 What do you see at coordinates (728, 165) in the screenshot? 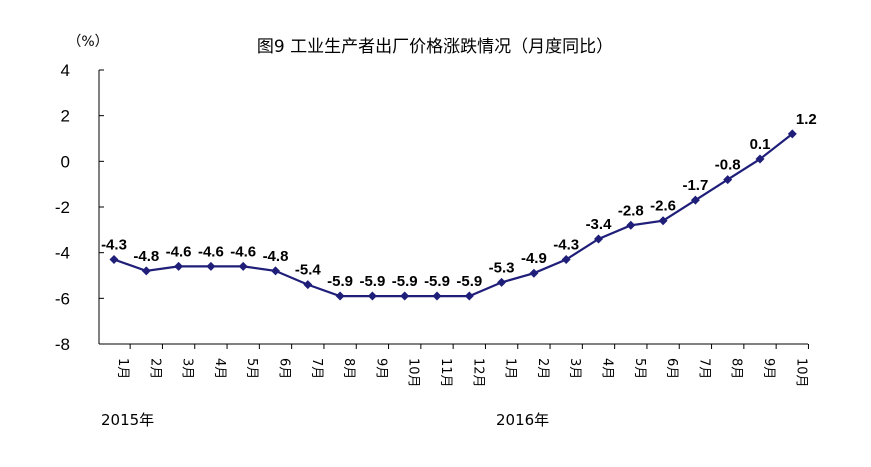
I see `data-label: -0.8` at bounding box center [728, 165].